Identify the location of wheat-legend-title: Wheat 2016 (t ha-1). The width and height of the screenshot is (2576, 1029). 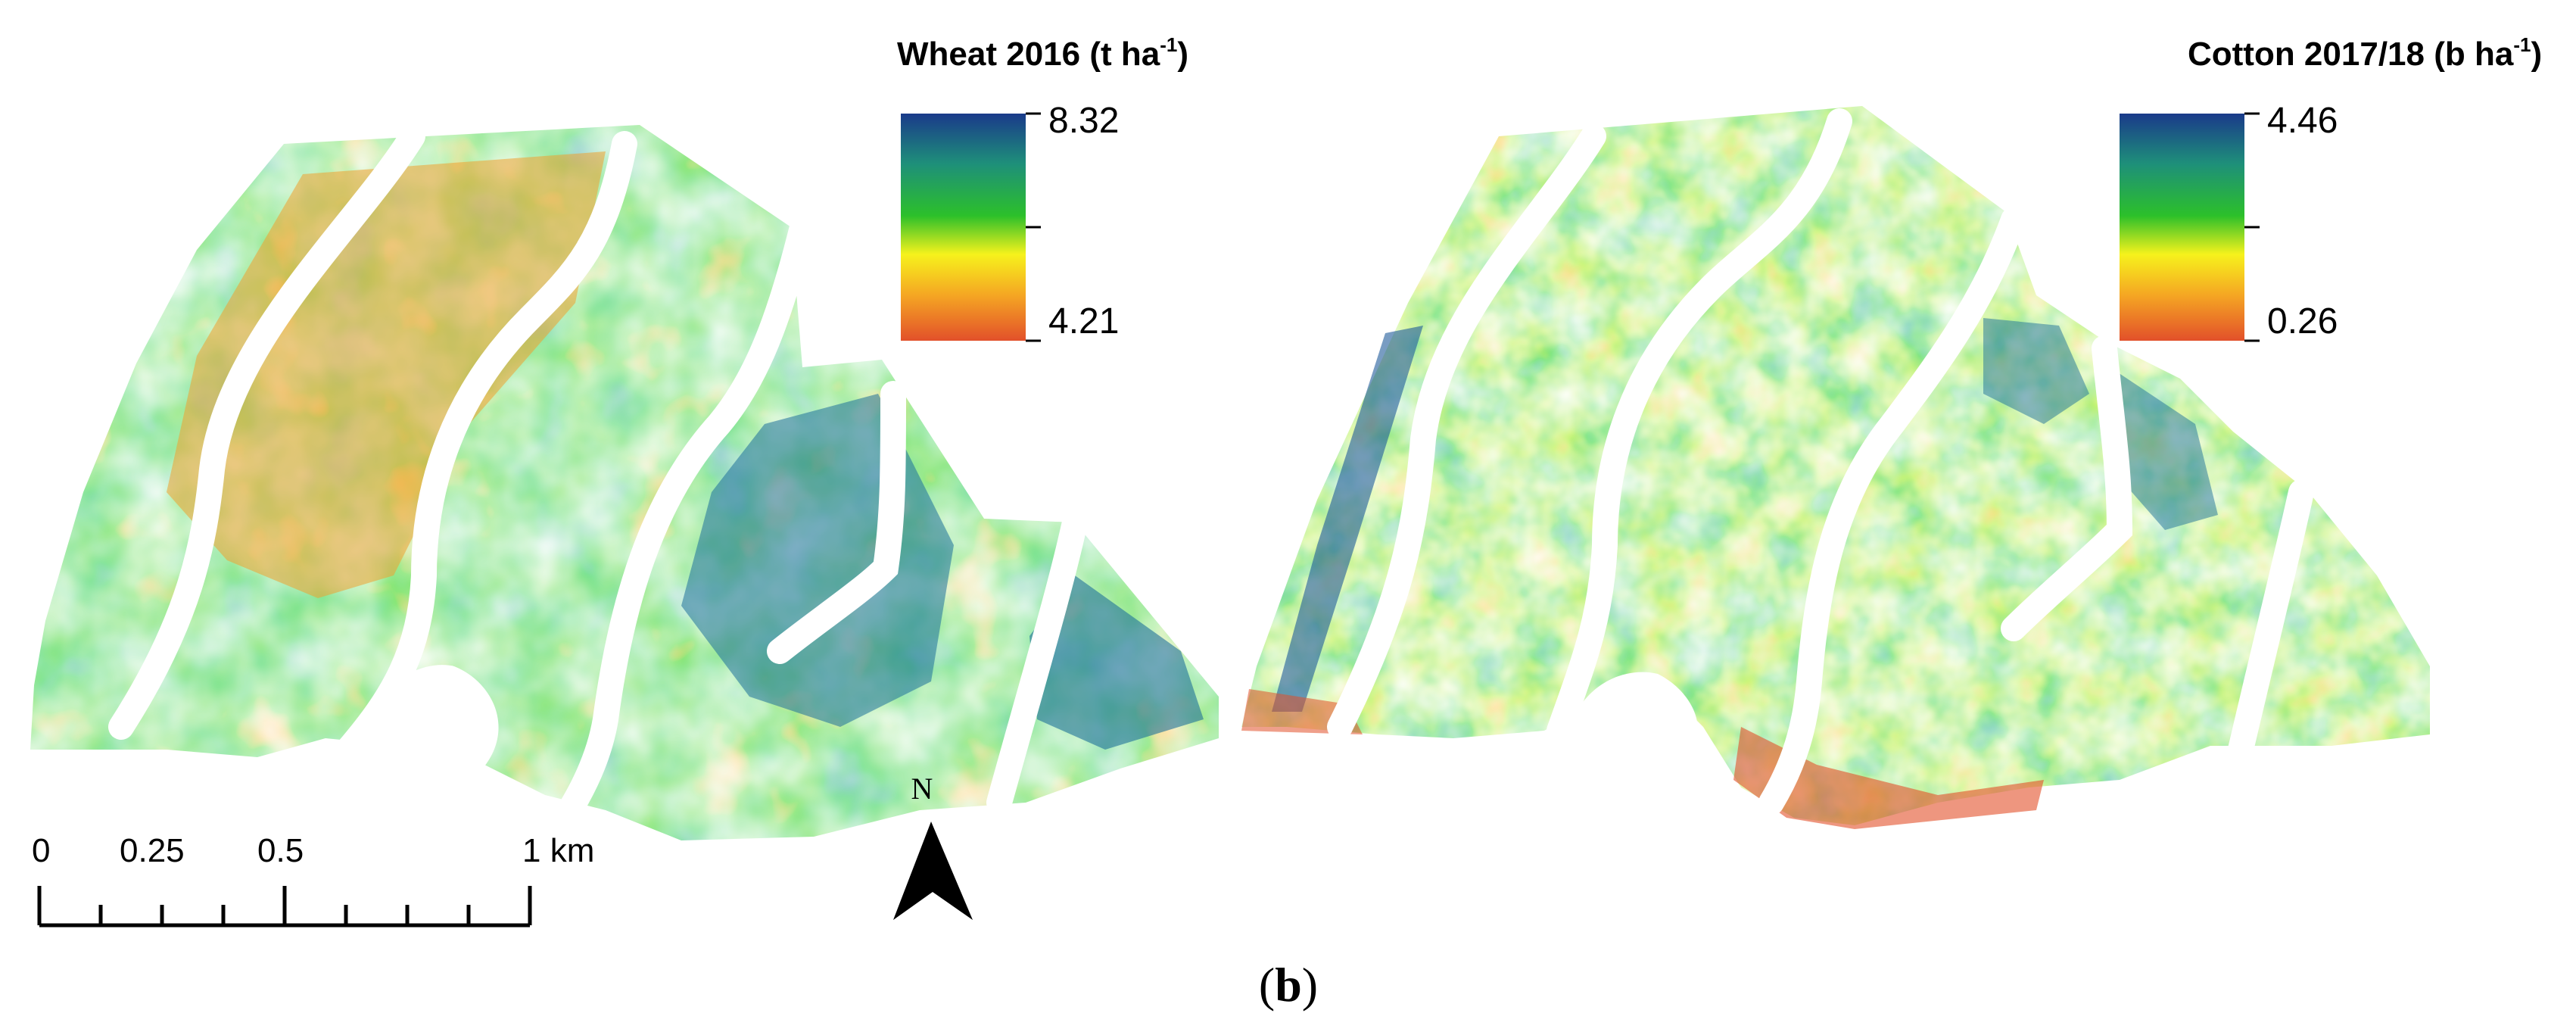
(1042, 53).